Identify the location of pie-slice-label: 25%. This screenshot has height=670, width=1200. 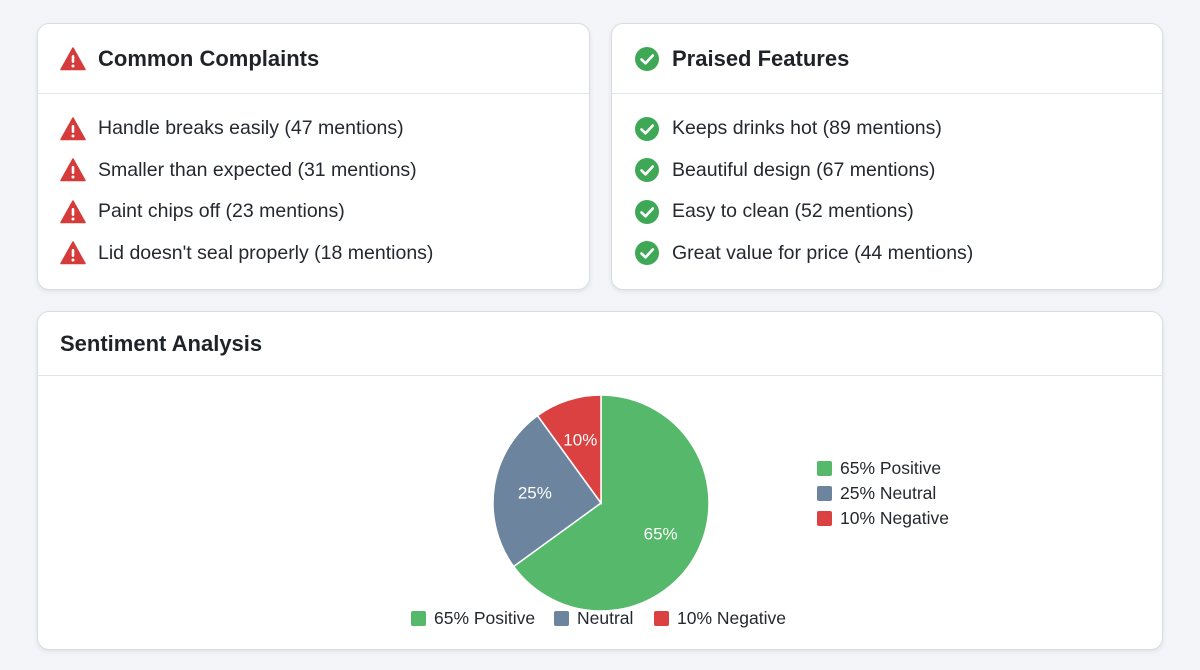
(535, 493).